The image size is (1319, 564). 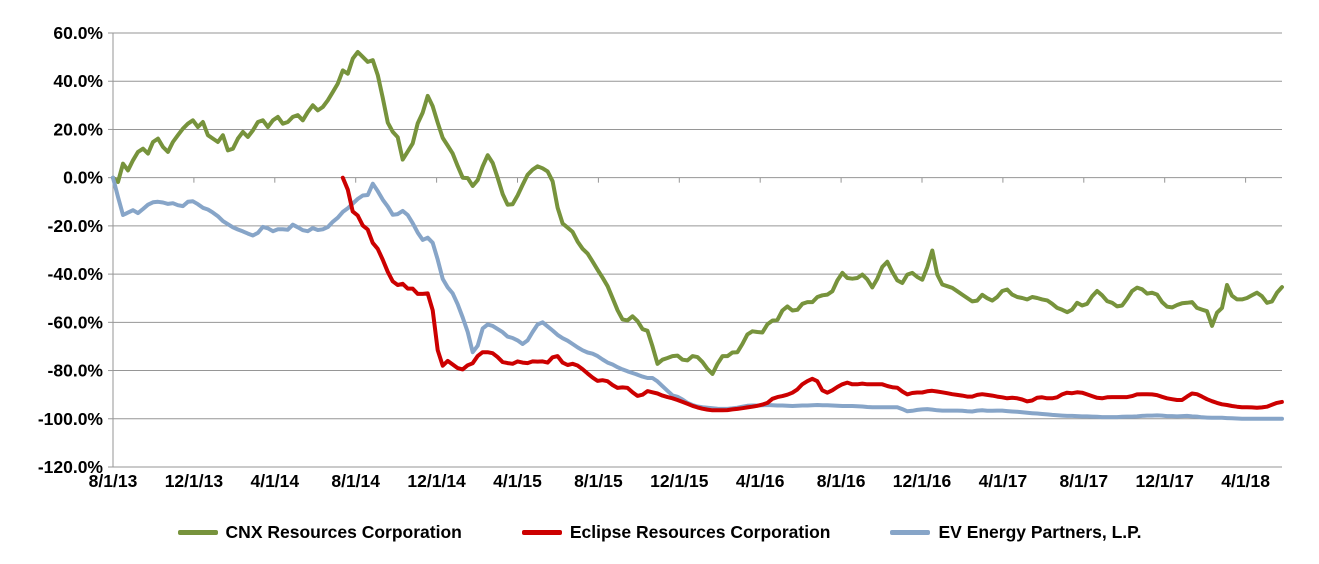 What do you see at coordinates (1003, 481) in the screenshot?
I see `svg-text: 4/1/17` at bounding box center [1003, 481].